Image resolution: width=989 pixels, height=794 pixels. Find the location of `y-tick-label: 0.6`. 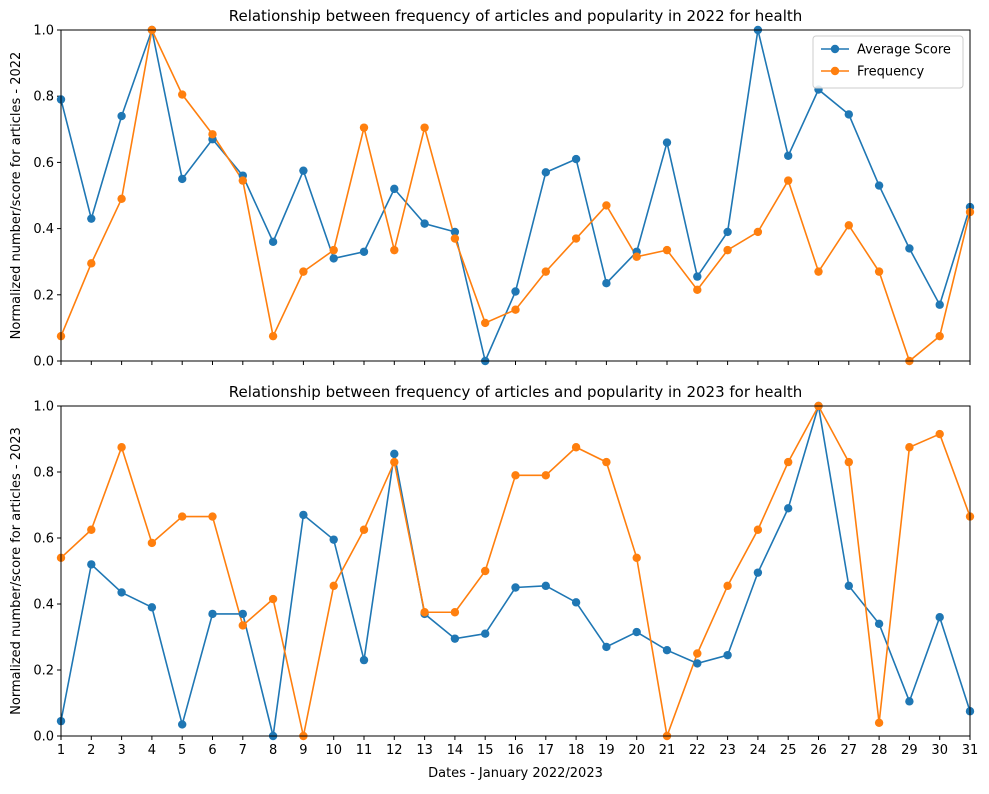

y-tick-label: 0.6 is located at coordinates (43, 163).